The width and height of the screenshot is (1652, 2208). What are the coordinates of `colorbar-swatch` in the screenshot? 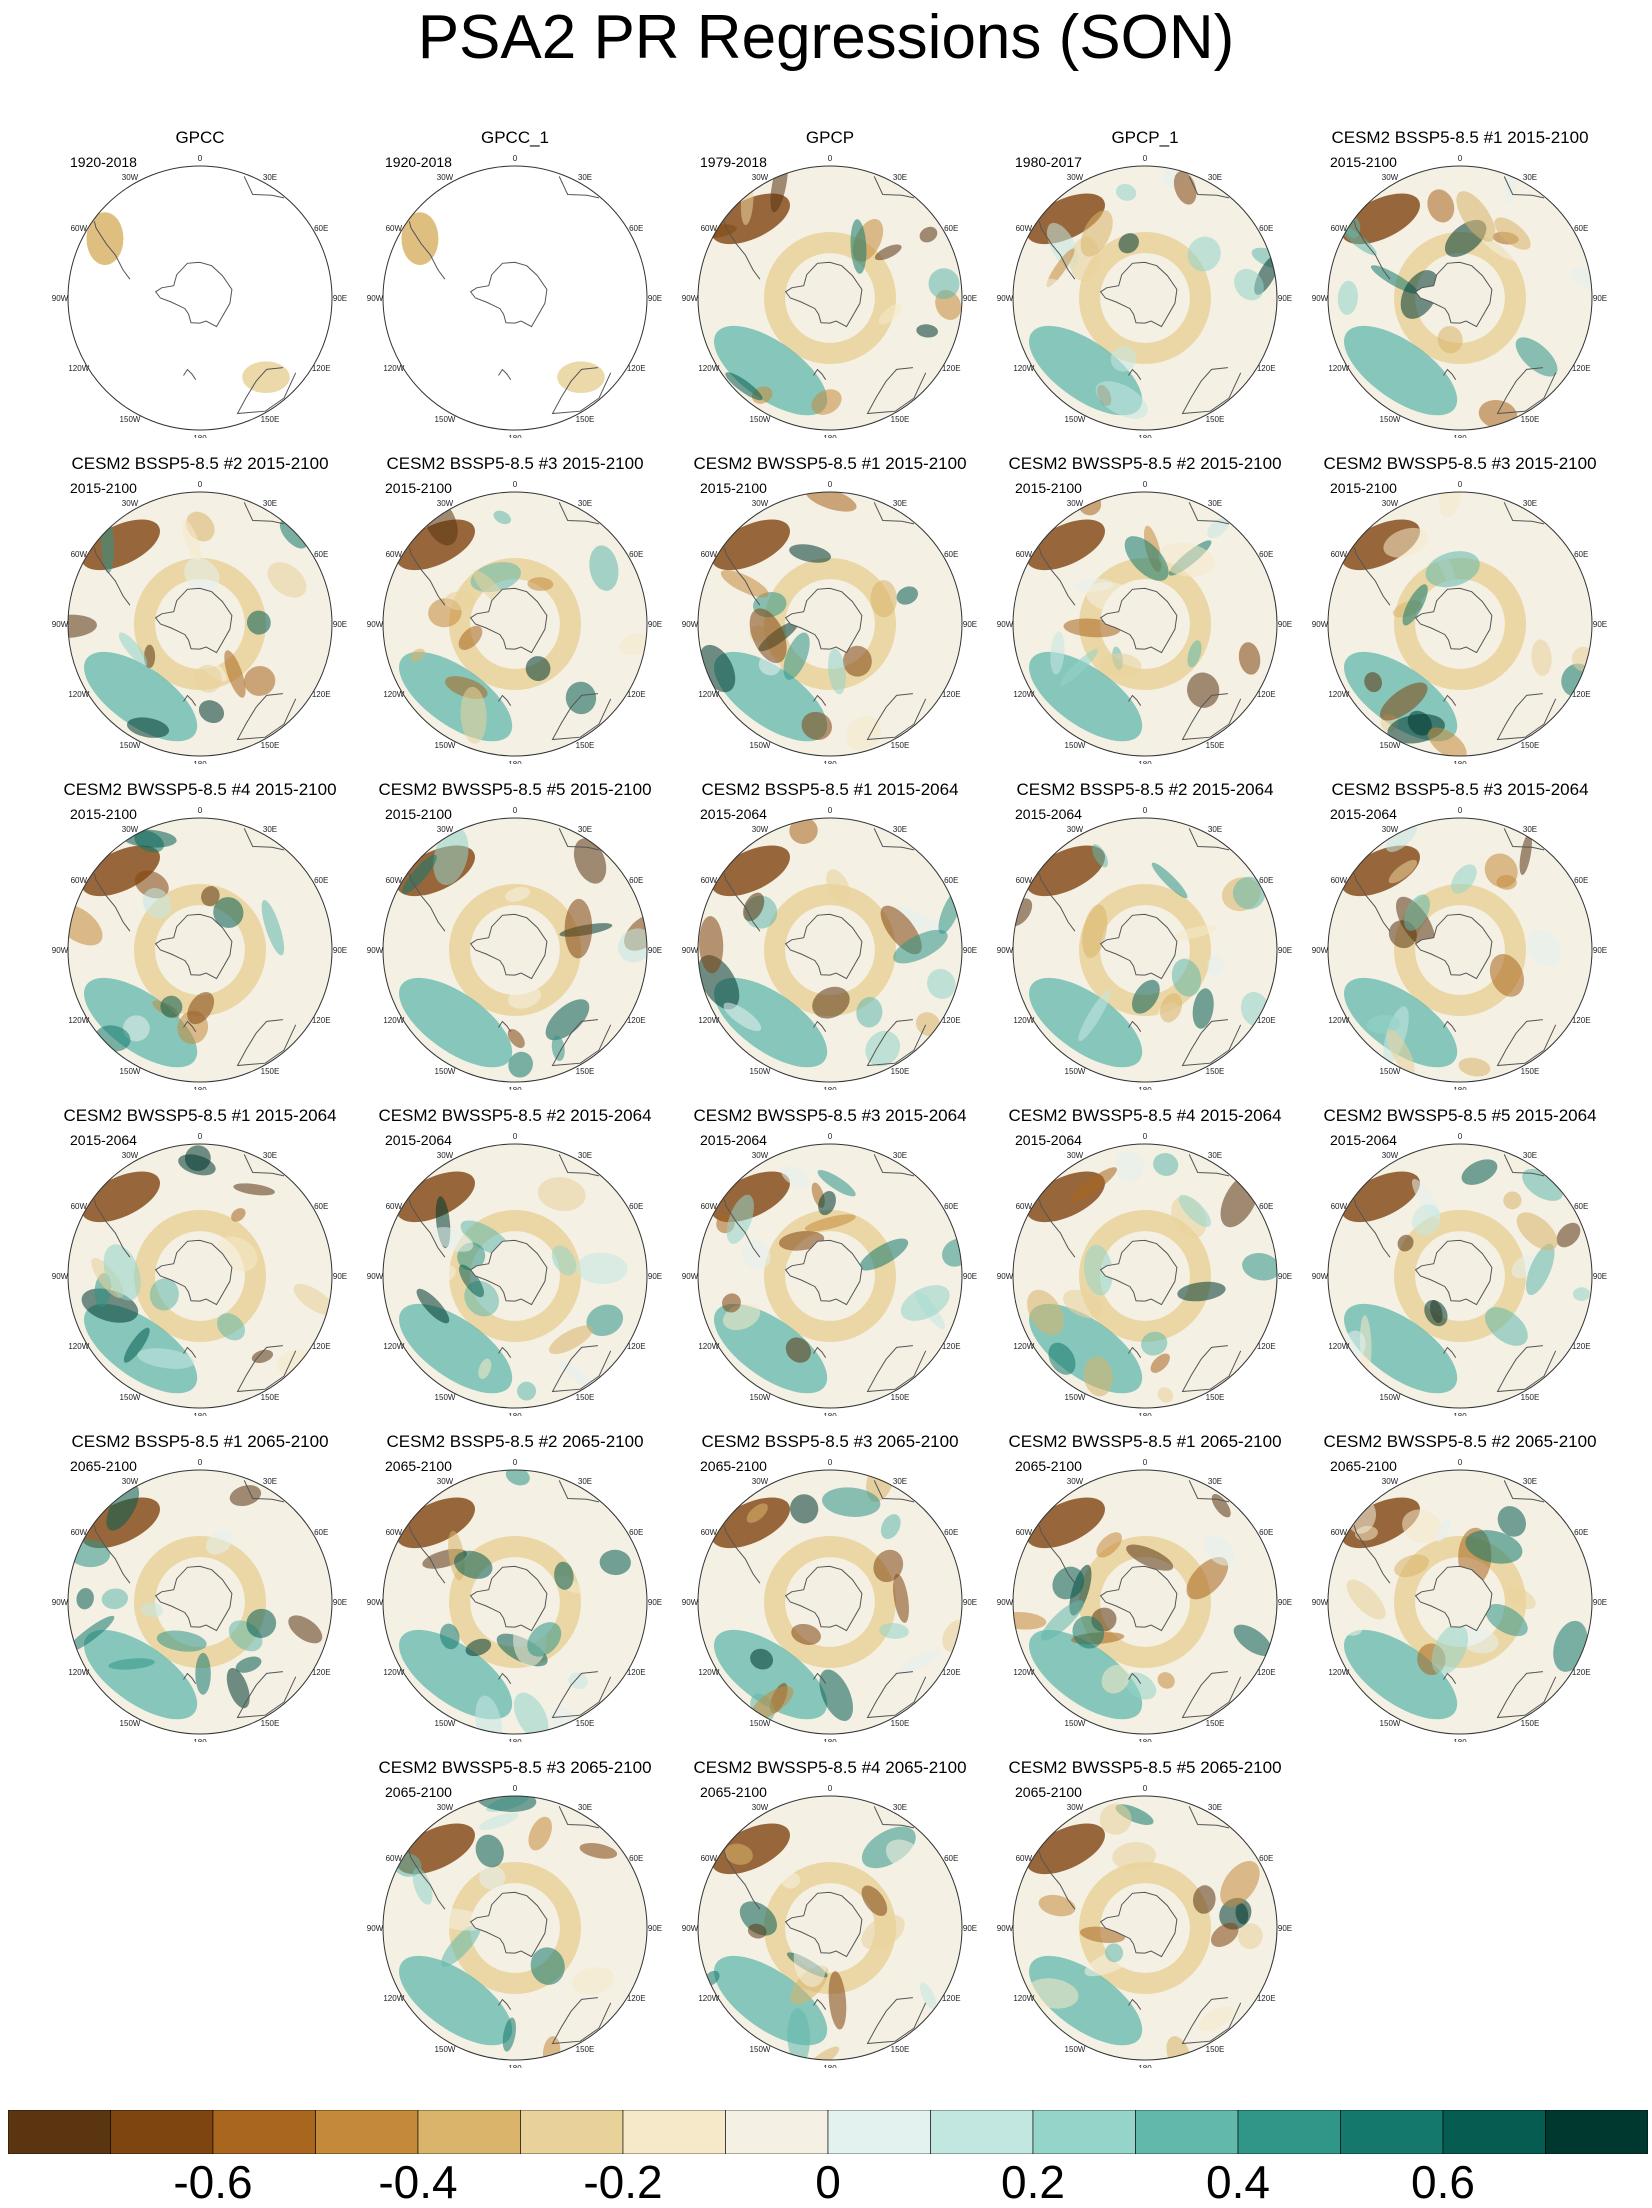 It's located at (777, 2132).